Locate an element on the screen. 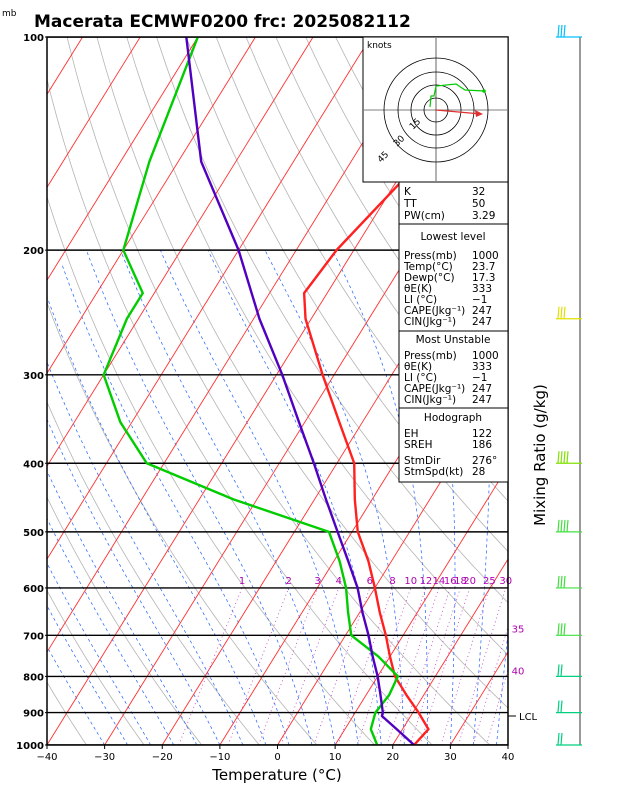  most-unstable-heading: Most Unstable is located at coordinates (453, 340).